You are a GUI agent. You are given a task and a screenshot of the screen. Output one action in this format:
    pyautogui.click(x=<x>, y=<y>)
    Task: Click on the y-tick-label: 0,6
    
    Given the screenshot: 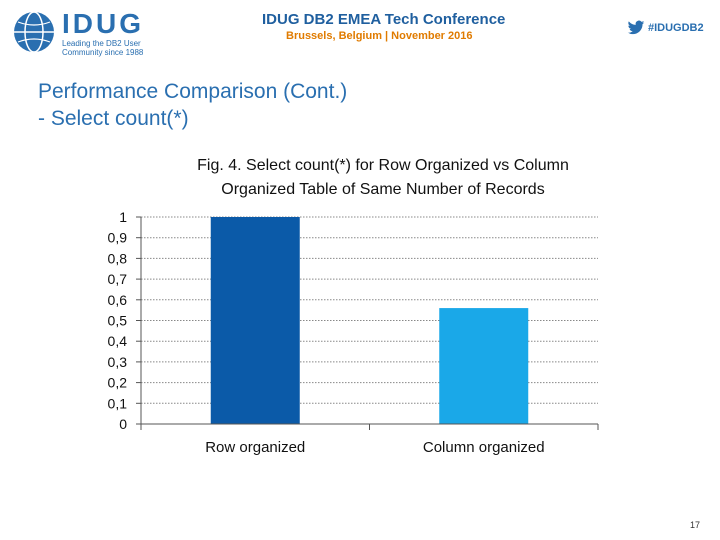 What is the action you would take?
    pyautogui.click(x=118, y=300)
    